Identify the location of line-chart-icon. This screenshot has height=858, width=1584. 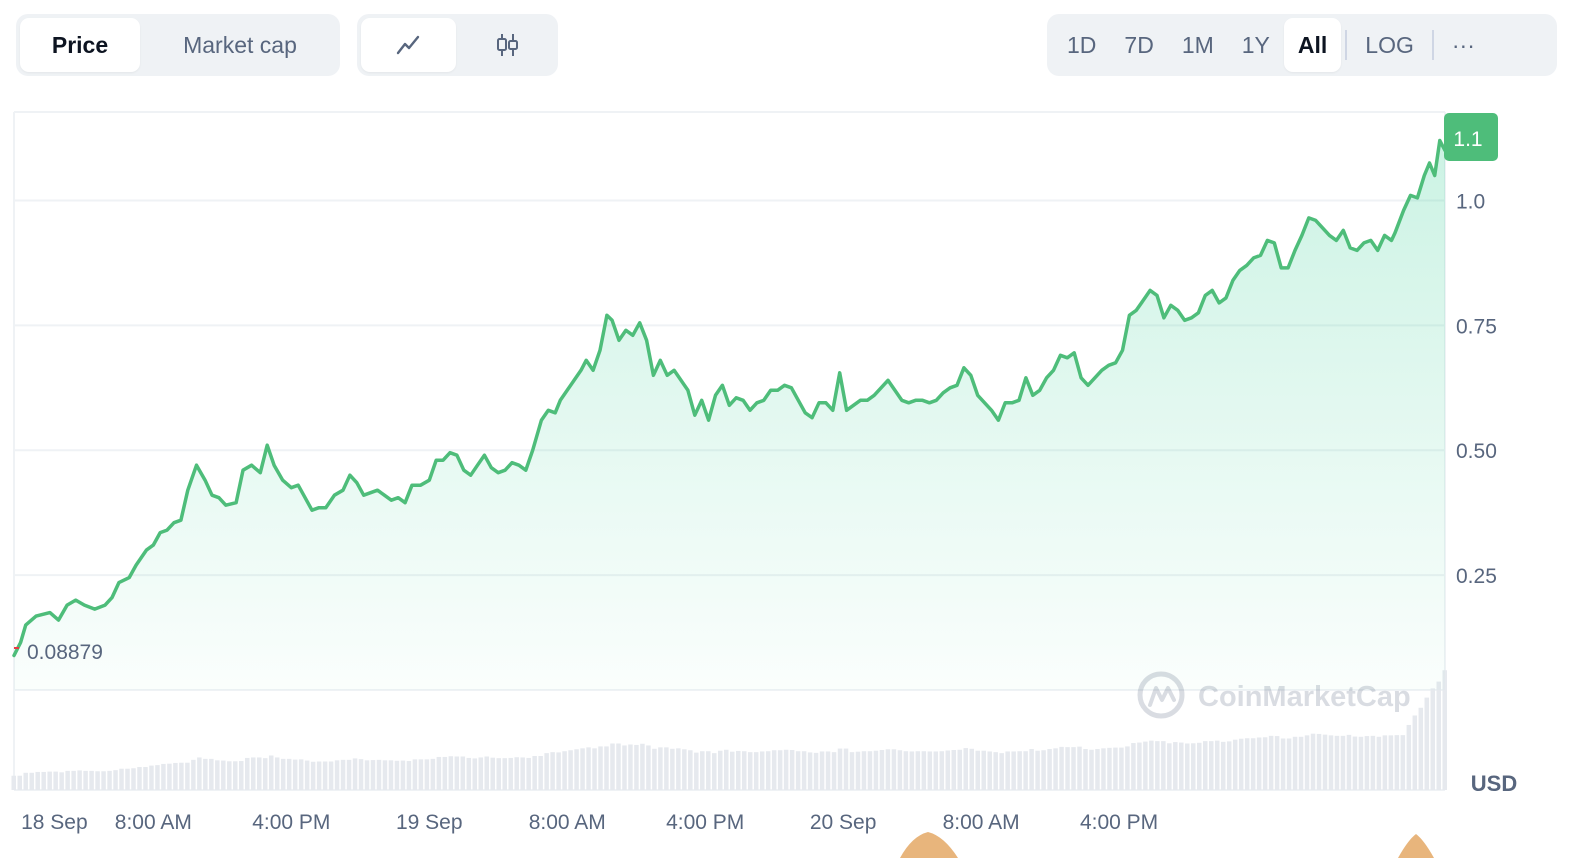
(408, 45).